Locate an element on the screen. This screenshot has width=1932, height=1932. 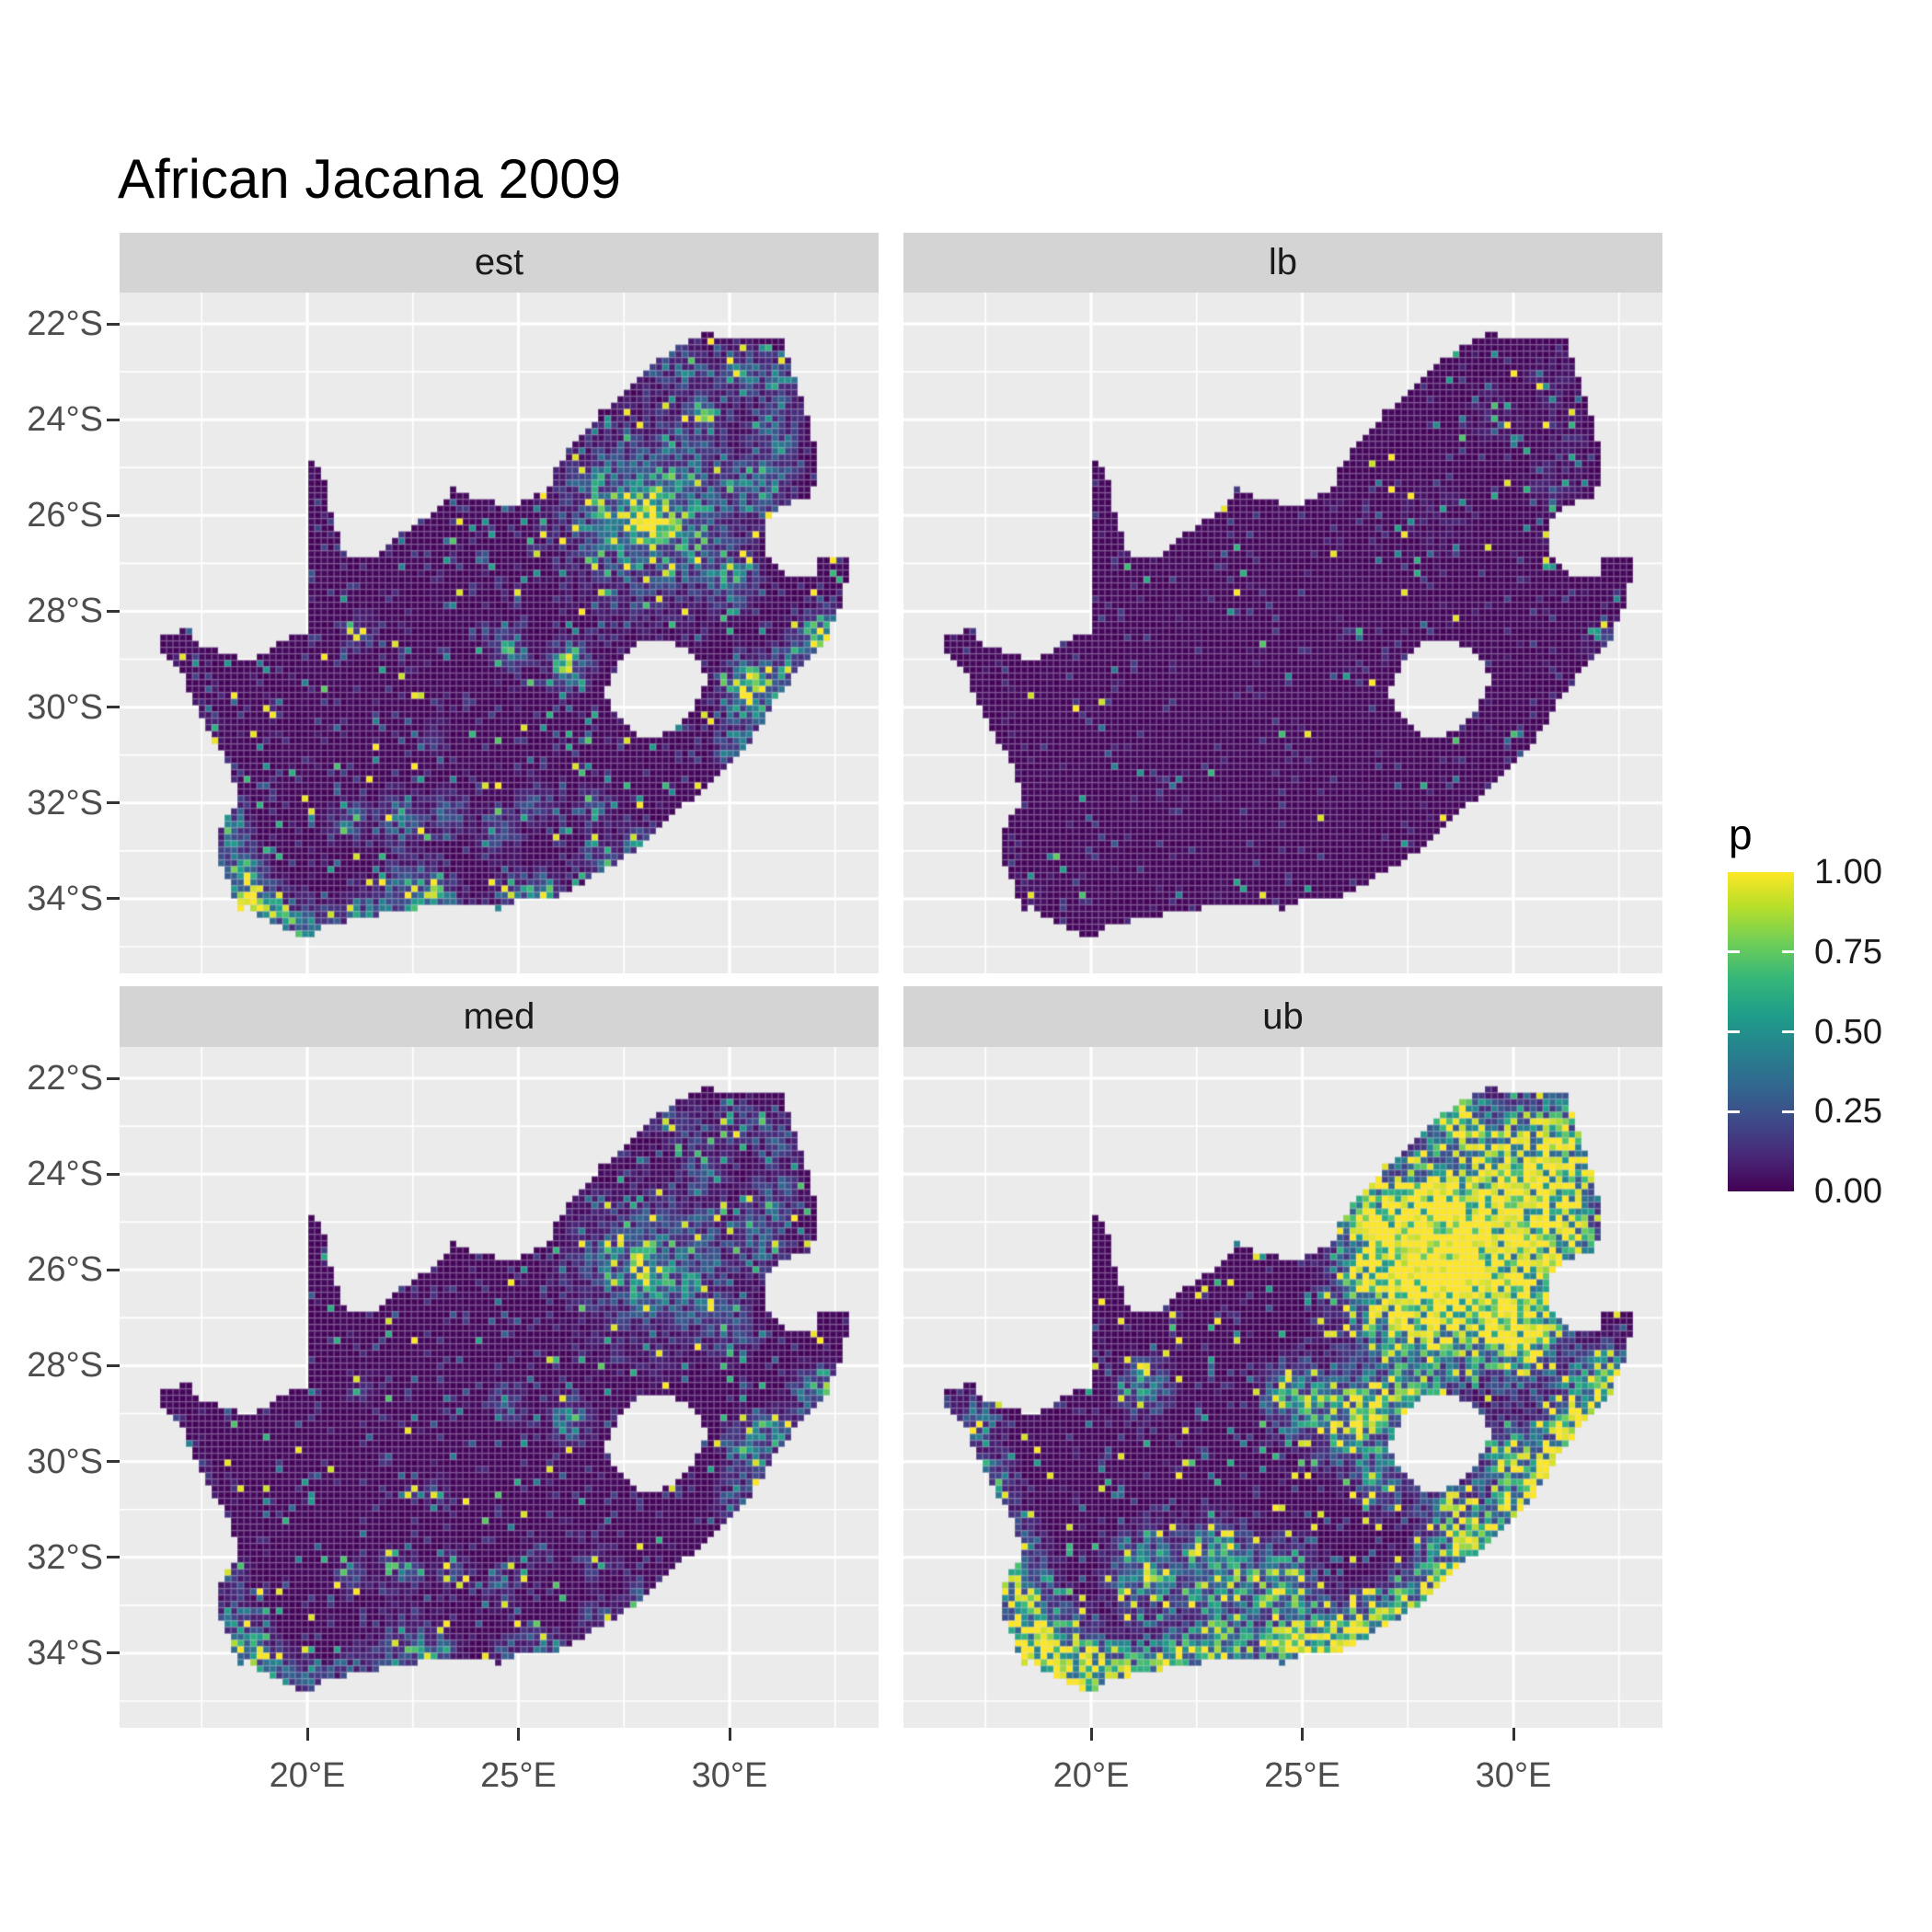
facet-strip-label: ub is located at coordinates (1283, 1016).